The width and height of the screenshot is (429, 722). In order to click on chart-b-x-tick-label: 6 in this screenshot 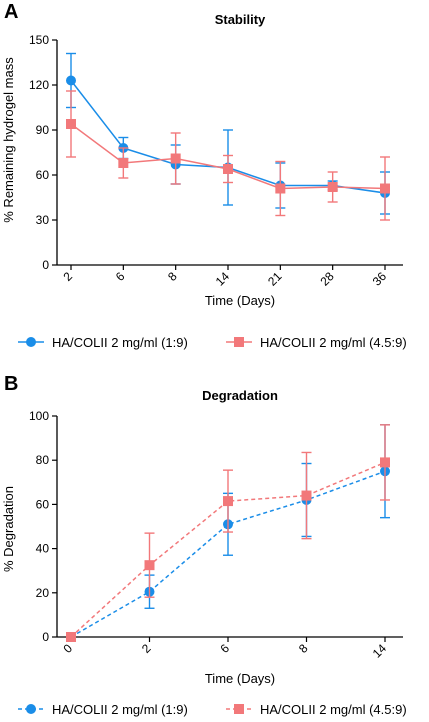, I will do `click(224, 648)`.